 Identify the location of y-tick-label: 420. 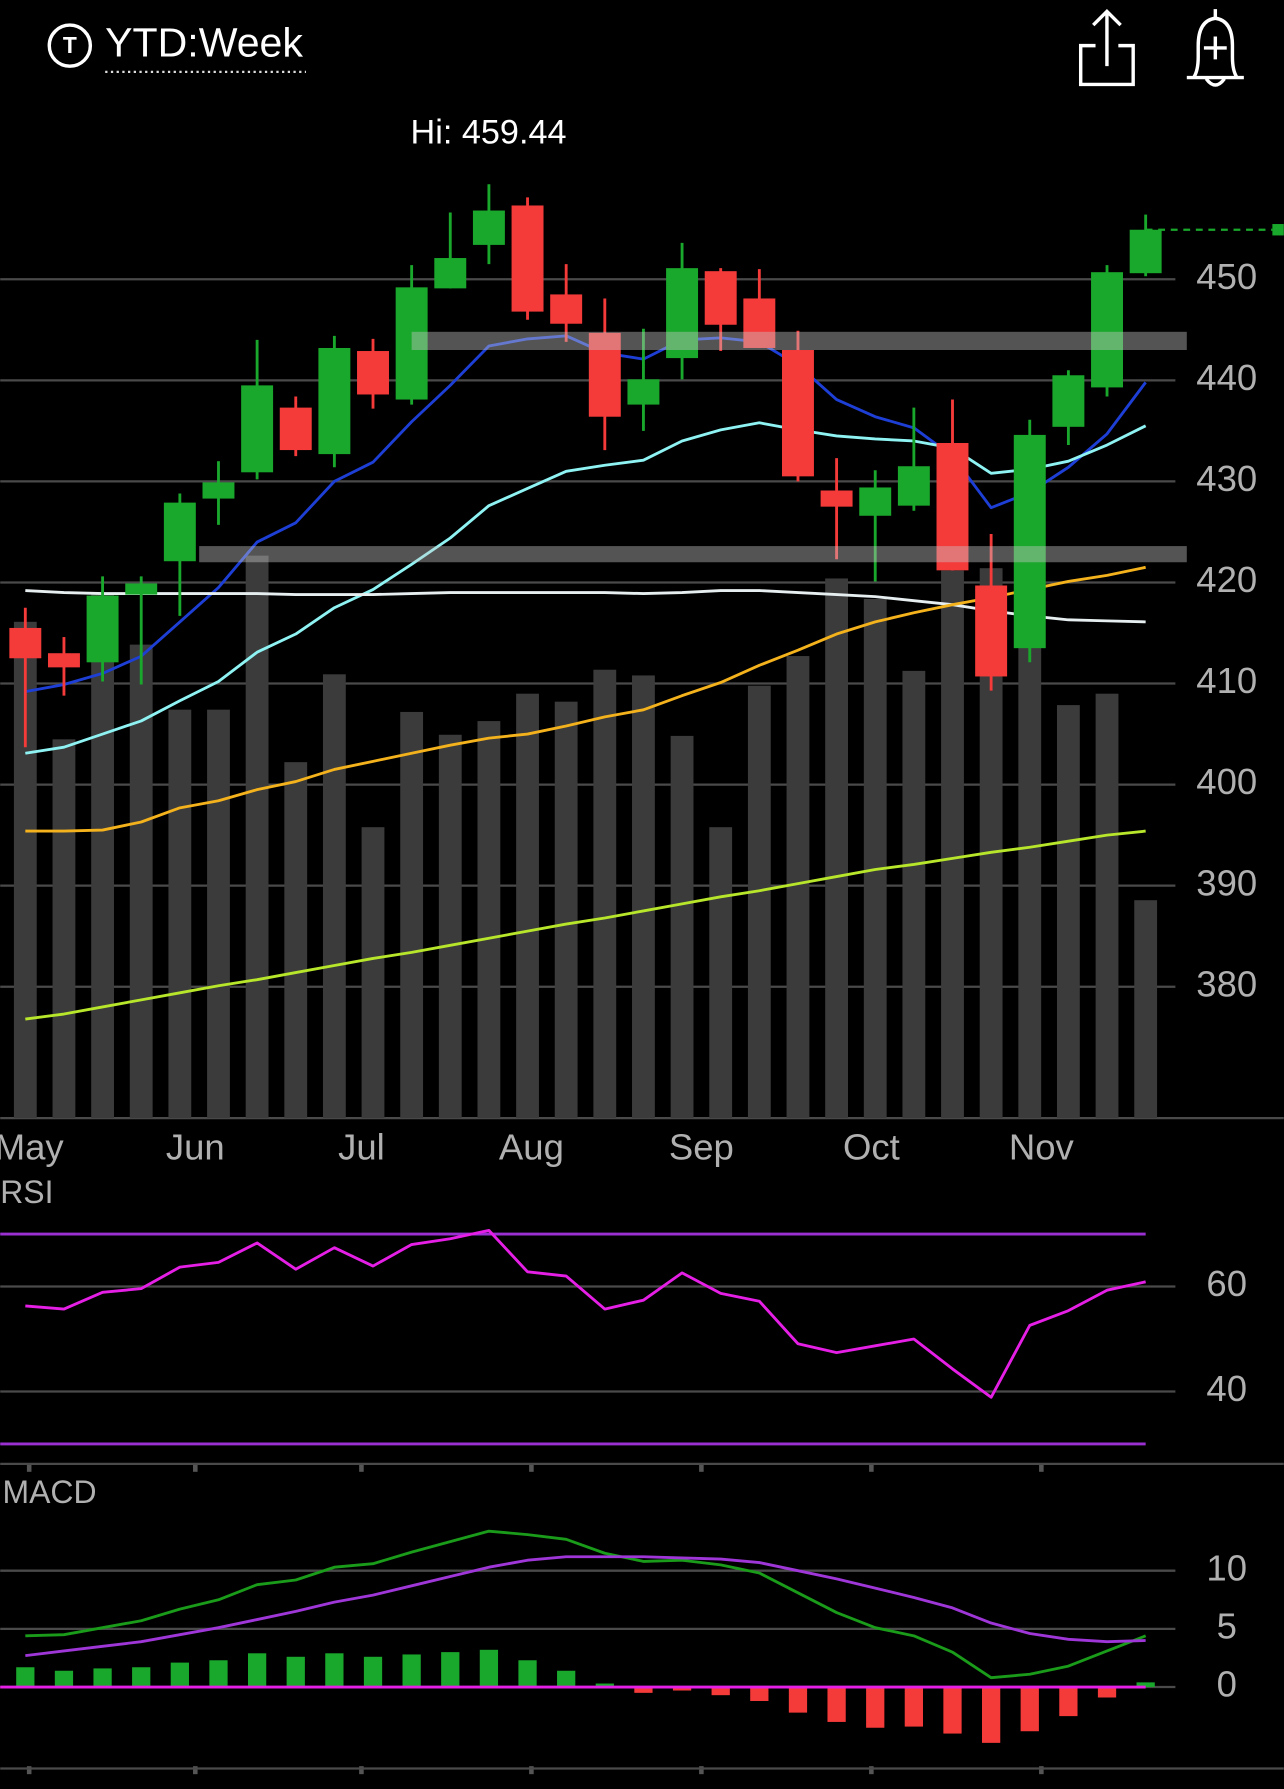
(1226, 579).